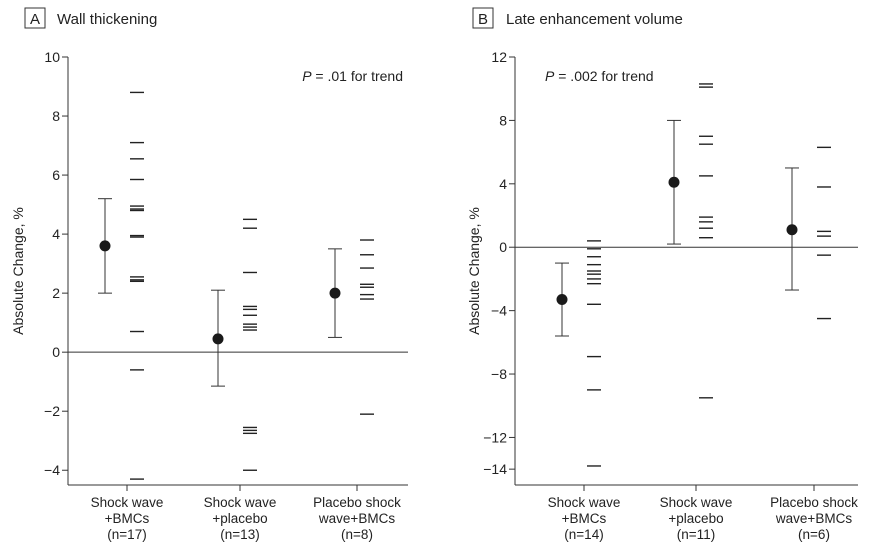 The height and width of the screenshot is (552, 873). I want to click on panel-title: Wall thickening, so click(107, 19).